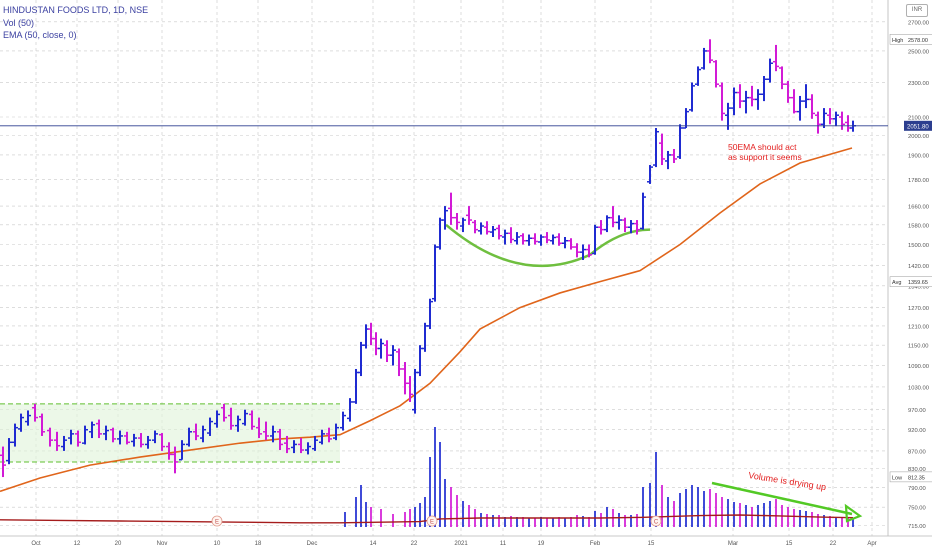 This screenshot has height=550, width=932. What do you see at coordinates (918, 41) in the screenshot?
I see `price-marker-value: 2578.00` at bounding box center [918, 41].